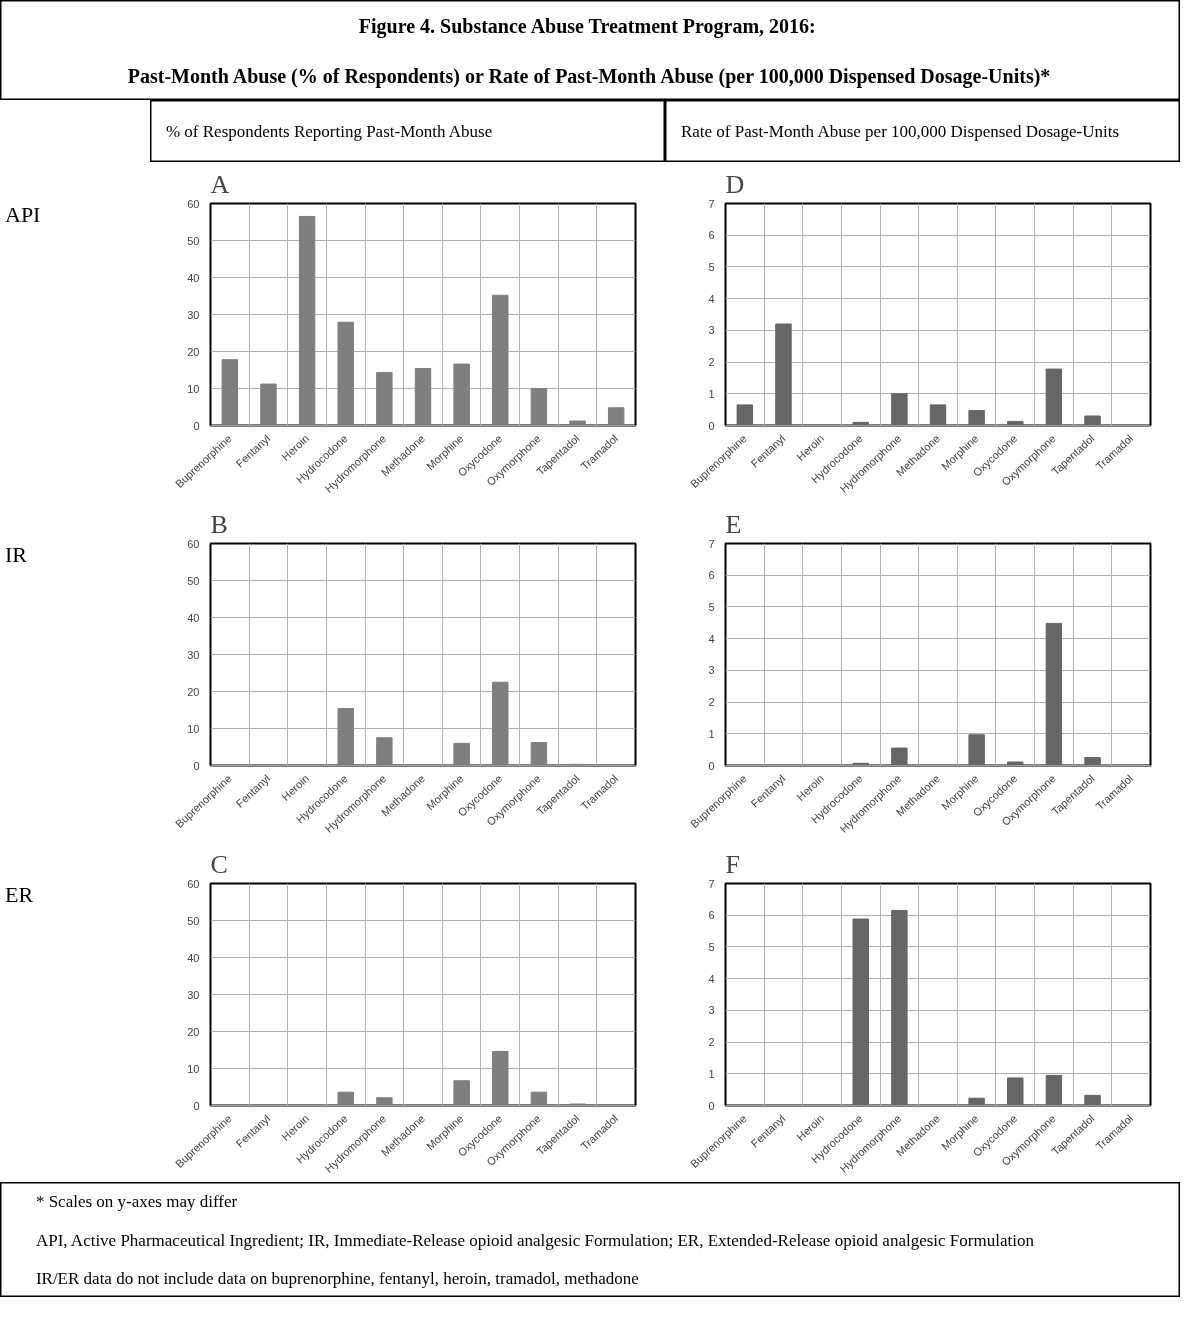  Describe the element at coordinates (732, 864) in the screenshot. I see `chart-title: F` at that location.